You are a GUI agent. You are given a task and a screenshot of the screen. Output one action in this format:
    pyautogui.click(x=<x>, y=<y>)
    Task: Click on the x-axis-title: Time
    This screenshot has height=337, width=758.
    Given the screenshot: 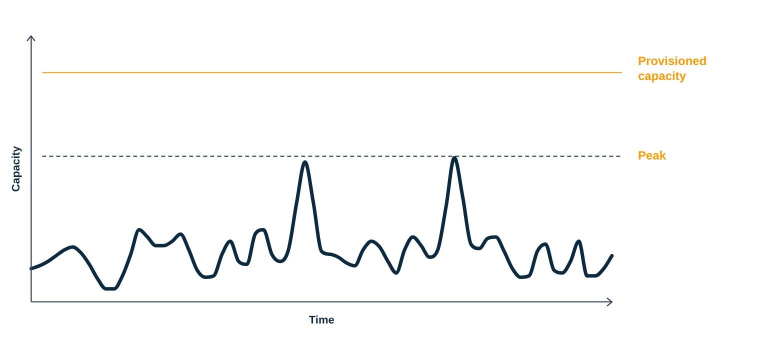 What is the action you would take?
    pyautogui.click(x=321, y=320)
    